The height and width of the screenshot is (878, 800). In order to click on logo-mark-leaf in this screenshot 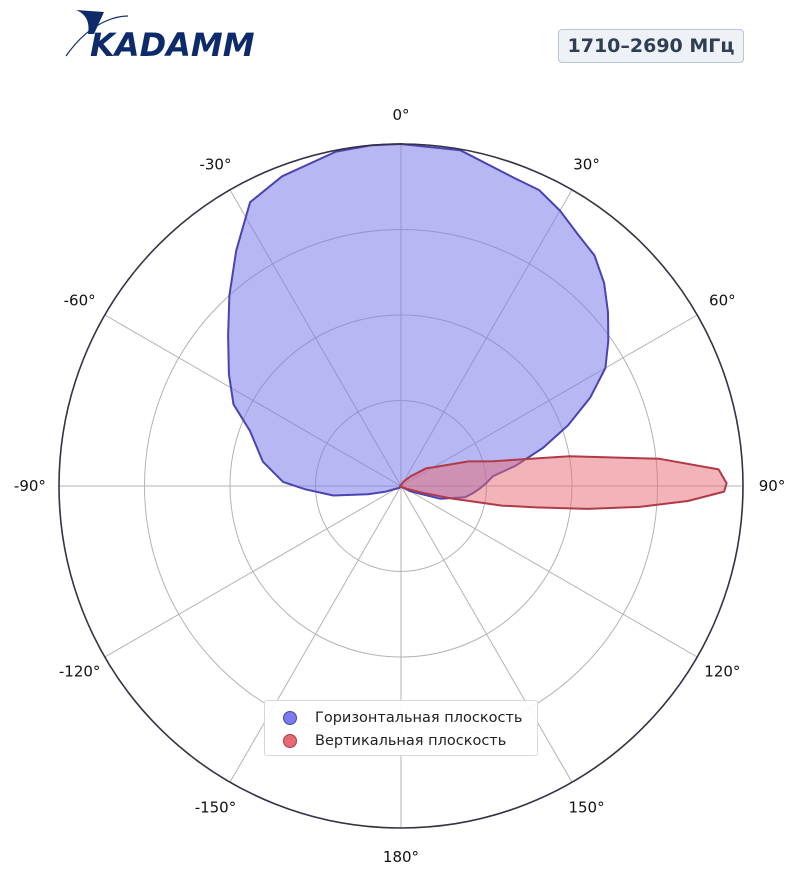, I will do `click(90, 22)`.